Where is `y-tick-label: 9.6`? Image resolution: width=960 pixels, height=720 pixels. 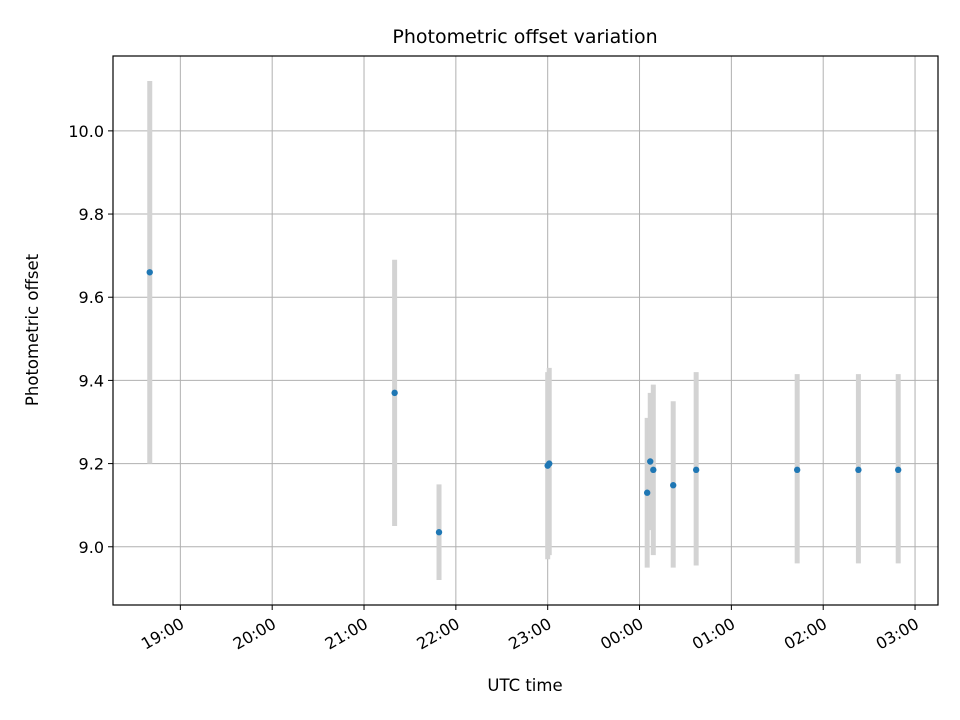 y-tick-label: 9.6 is located at coordinates (91, 297).